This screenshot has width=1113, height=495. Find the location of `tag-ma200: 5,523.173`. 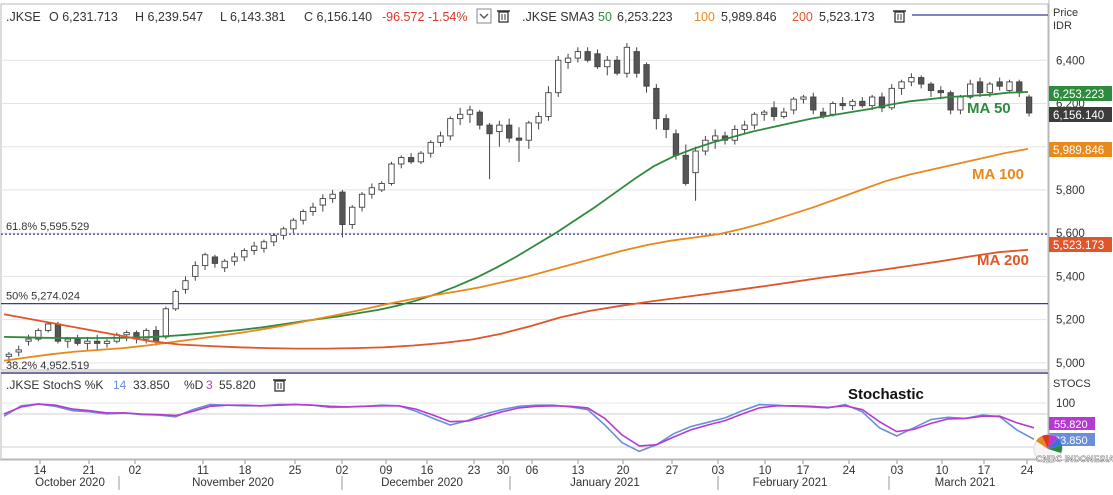

tag-ma200: 5,523.173 is located at coordinates (1078, 246).